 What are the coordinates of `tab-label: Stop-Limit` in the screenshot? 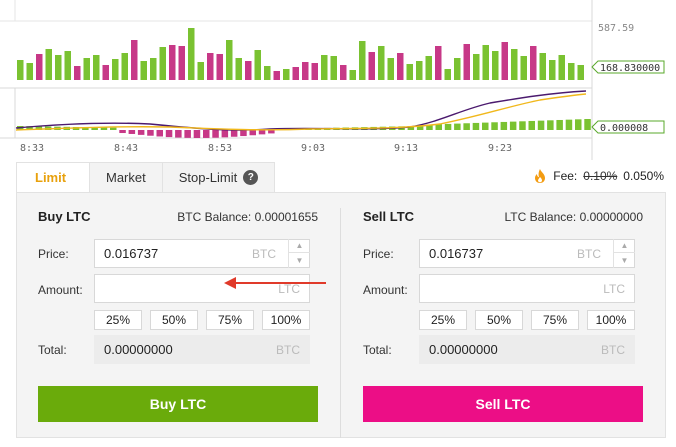 It's located at (208, 177).